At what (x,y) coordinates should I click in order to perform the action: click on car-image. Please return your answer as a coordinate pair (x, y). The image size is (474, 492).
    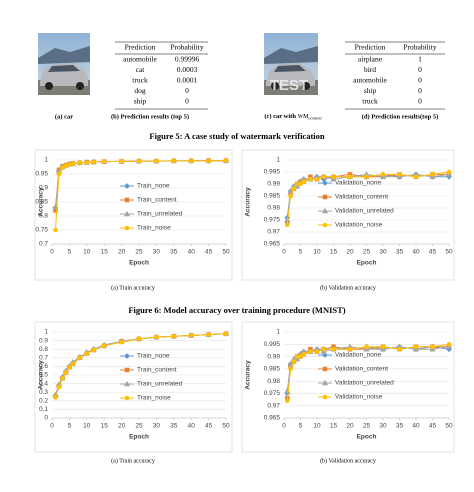
    Looking at the image, I should click on (64, 64).